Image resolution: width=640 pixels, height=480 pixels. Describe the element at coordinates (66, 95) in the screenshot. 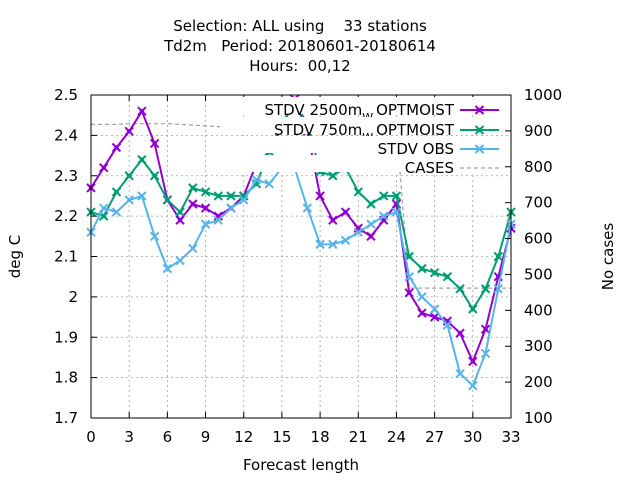

I see `y-tick-label: 2.5` at that location.